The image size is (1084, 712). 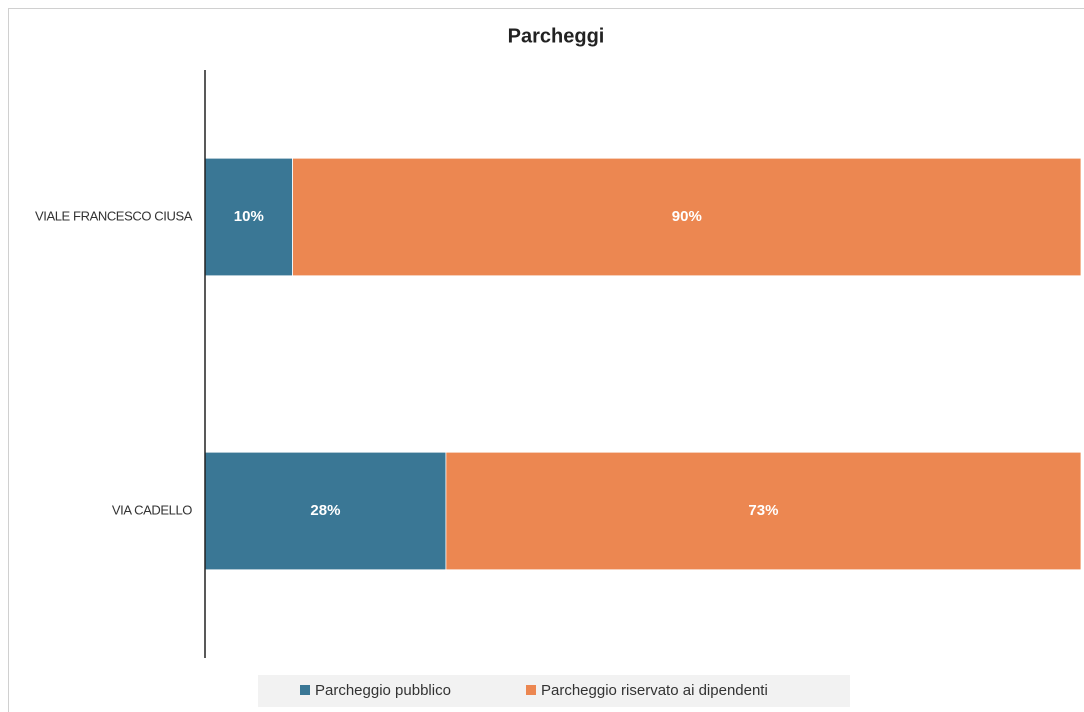 I want to click on legend-label: Parcheggio riservato ai dipendenti, so click(x=654, y=690).